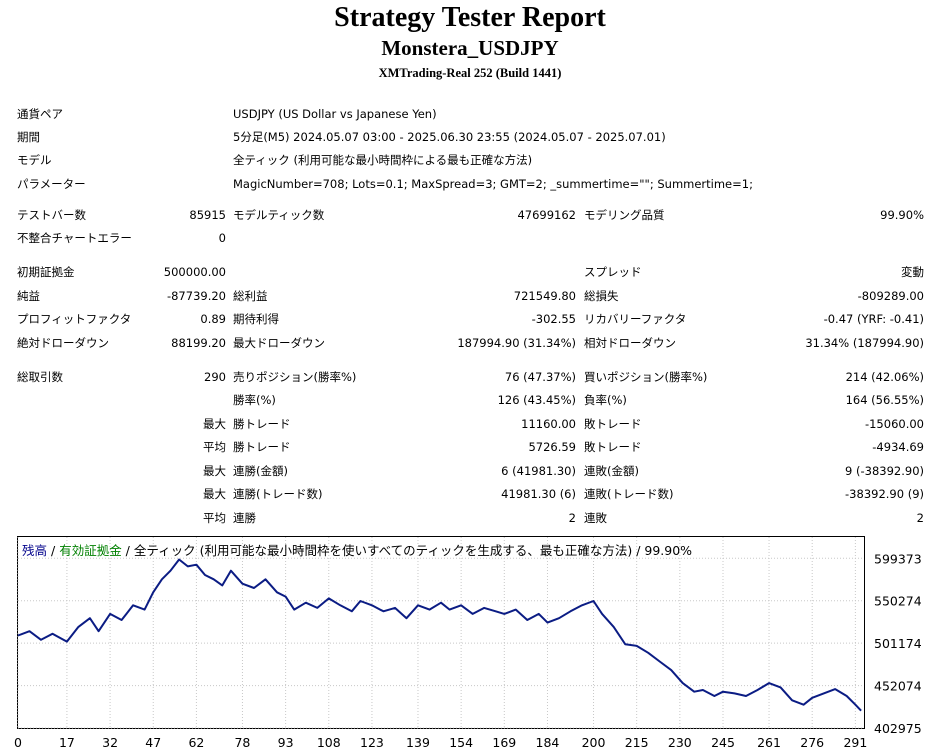  I want to click on x-tick-label: 276, so click(812, 742).